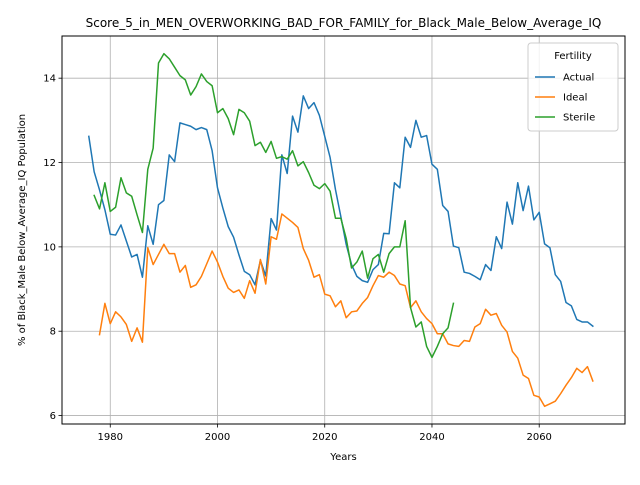 This screenshot has width=640, height=485. Describe the element at coordinates (575, 98) in the screenshot. I see `legend-label-ideal: Ideal` at that location.